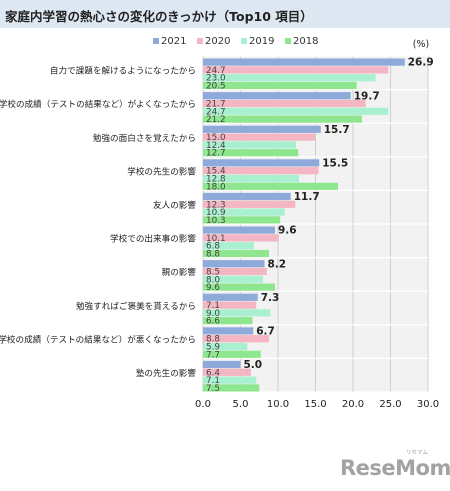  I want to click on data-label-2018-4: 10.3, so click(216, 221).